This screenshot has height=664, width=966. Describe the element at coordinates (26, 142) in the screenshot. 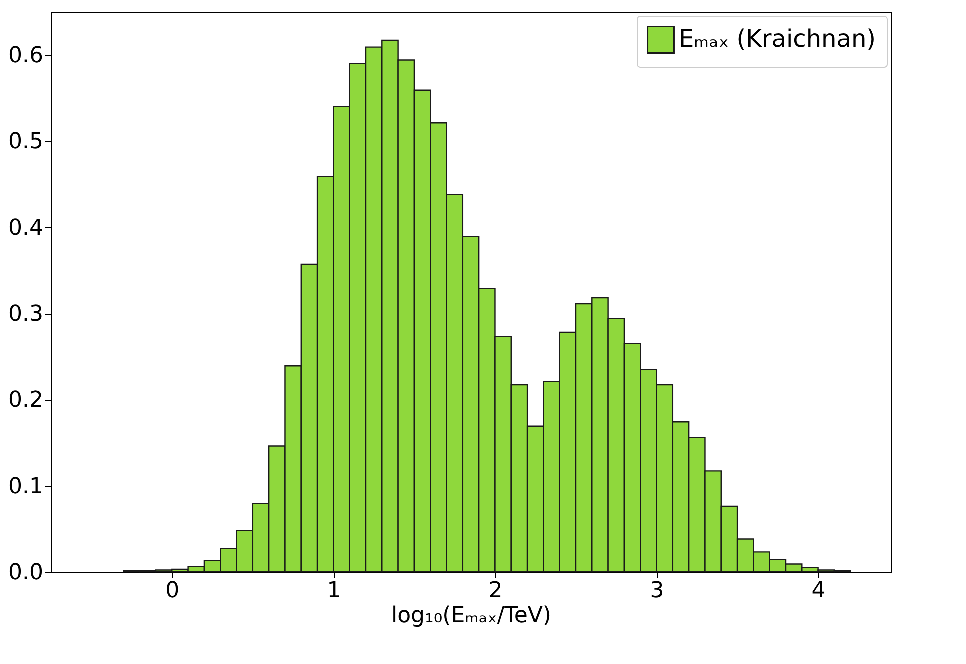

I see `y-tick-label: 0.5` at that location.